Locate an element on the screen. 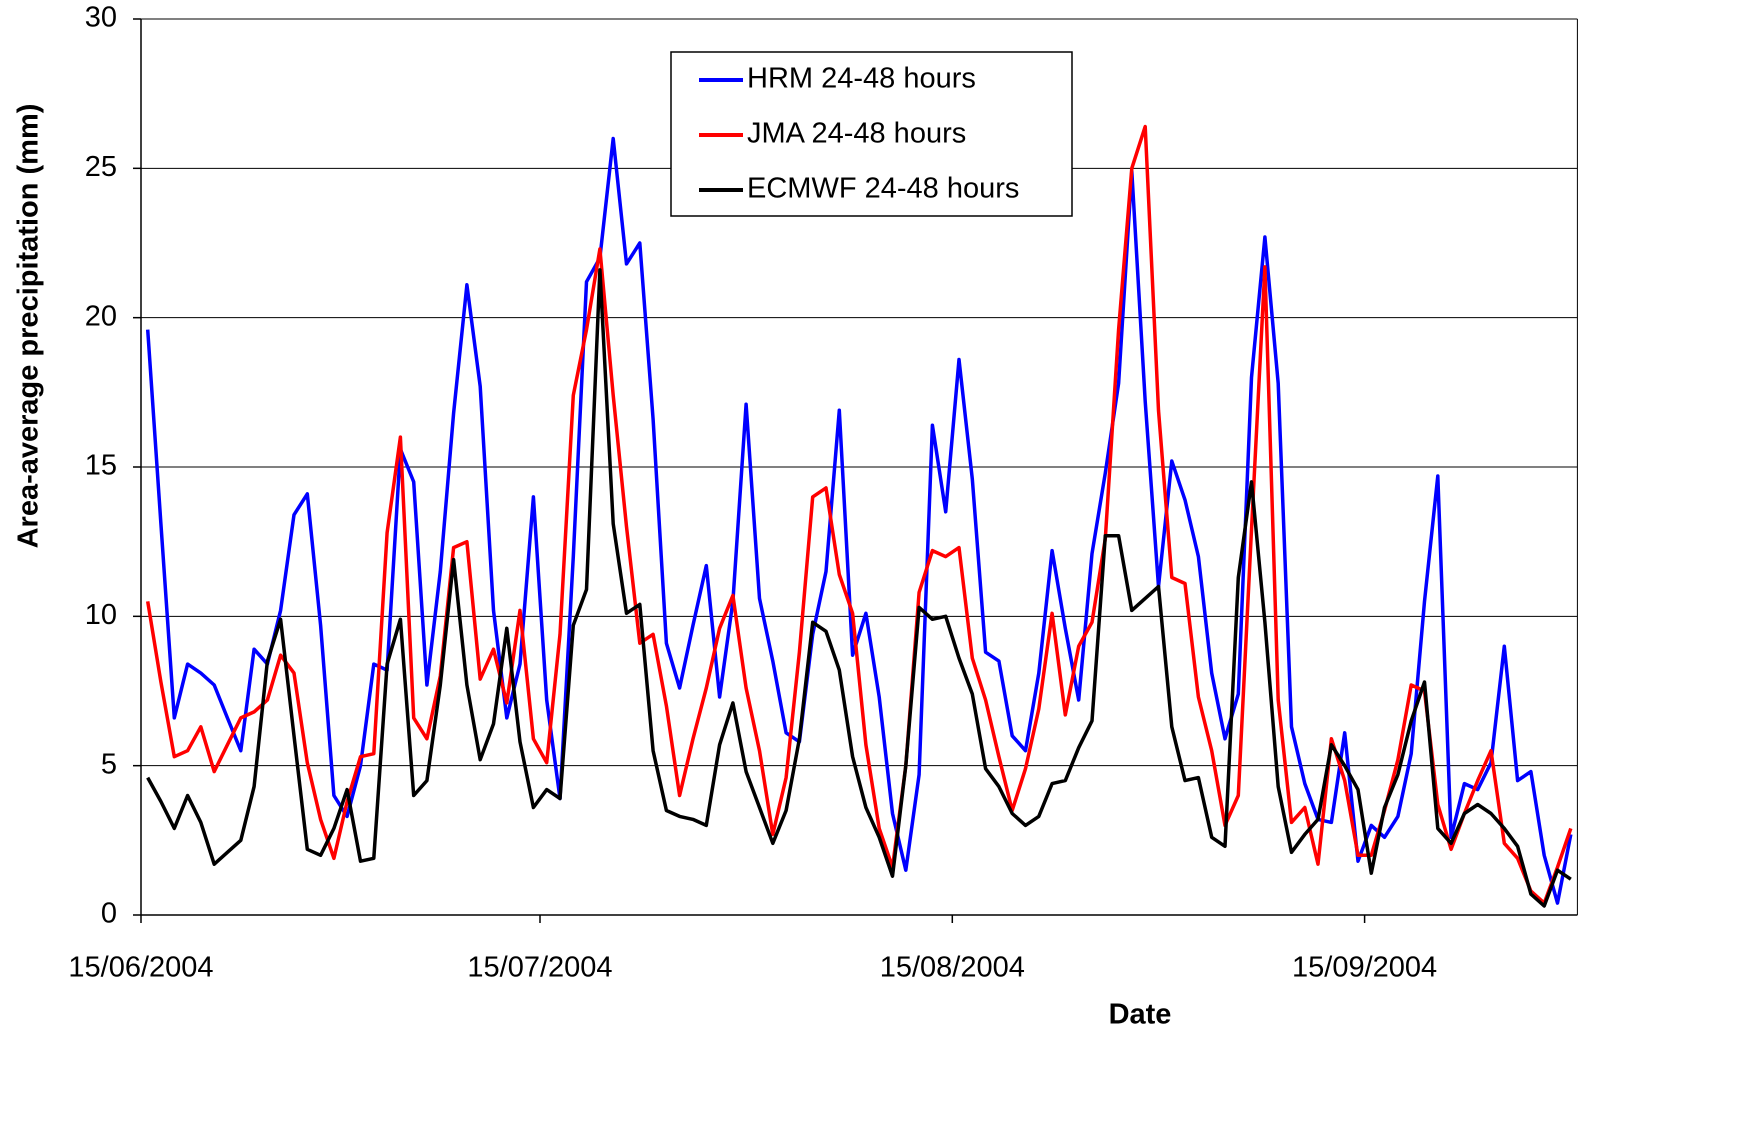 The image size is (1741, 1145). x-tick-label: 15/06/2004 is located at coordinates (140, 968).